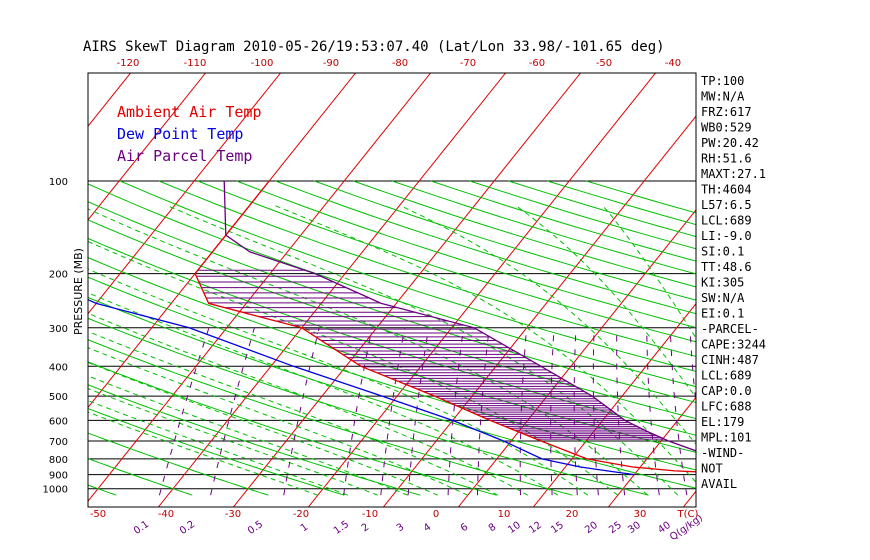  I want to click on mixing-ratio-label: 20, so click(591, 528).